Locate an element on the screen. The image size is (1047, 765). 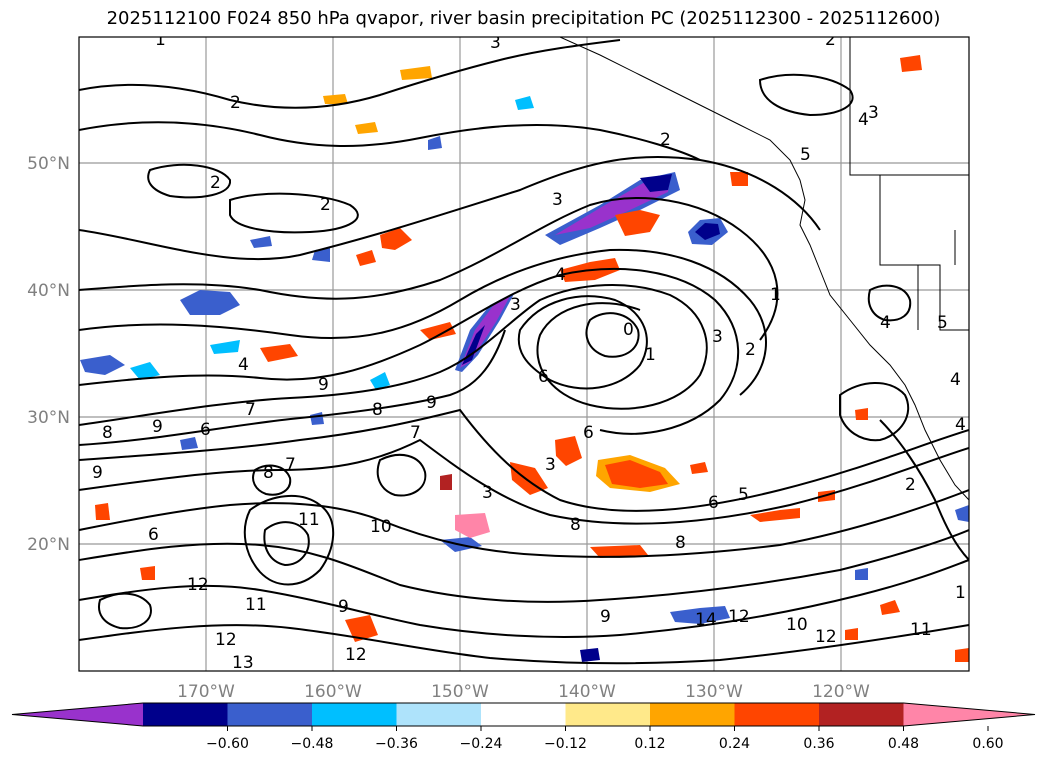
colorbar-extend-high is located at coordinates (969, 714).